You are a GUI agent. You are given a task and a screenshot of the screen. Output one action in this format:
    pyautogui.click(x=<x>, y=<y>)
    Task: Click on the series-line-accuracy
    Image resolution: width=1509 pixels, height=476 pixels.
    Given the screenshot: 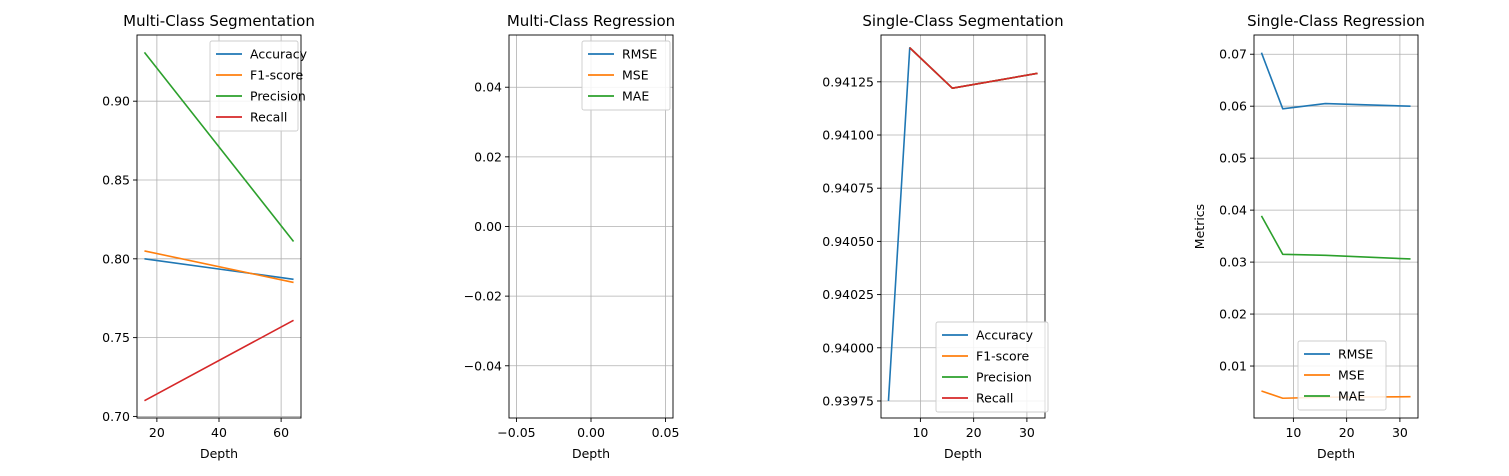 What is the action you would take?
    pyautogui.click(x=219, y=269)
    